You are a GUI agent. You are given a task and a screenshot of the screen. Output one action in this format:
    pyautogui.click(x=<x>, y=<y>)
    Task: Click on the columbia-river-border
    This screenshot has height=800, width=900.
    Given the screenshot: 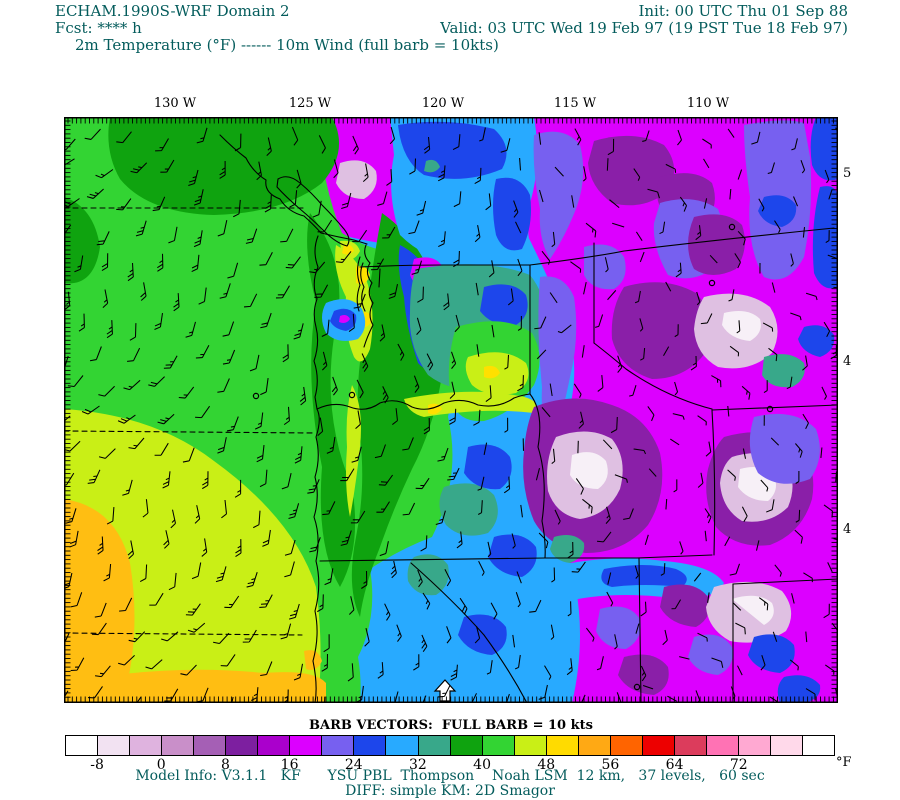 What is the action you would take?
    pyautogui.click(x=423, y=401)
    